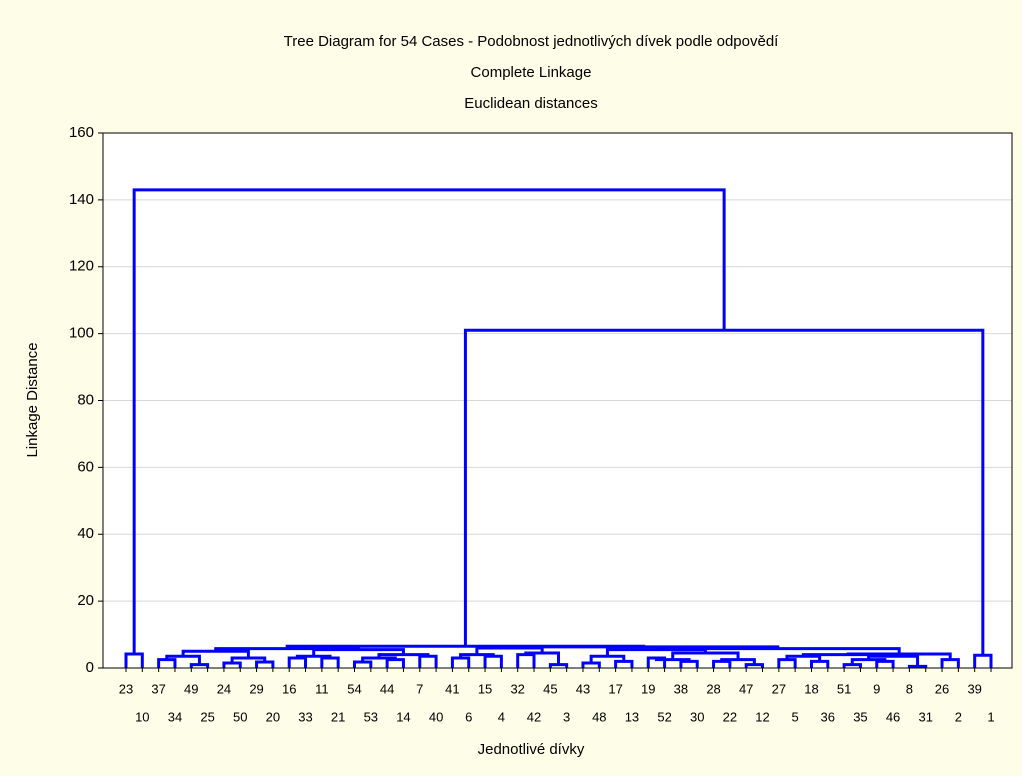 The image size is (1022, 776). Describe the element at coordinates (615, 688) in the screenshot. I see `leaf-label: 17` at that location.